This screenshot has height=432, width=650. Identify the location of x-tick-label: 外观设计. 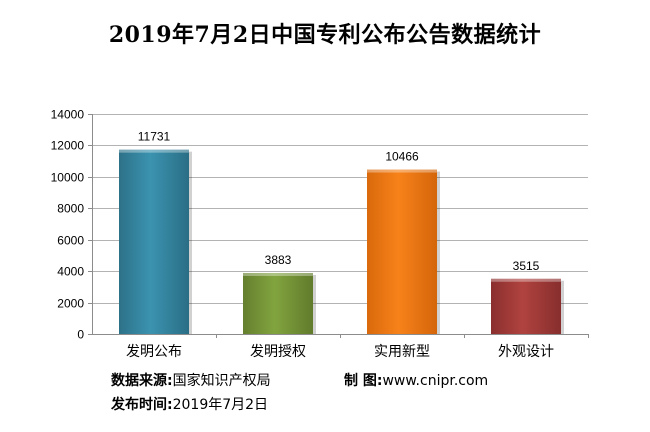
(526, 352).